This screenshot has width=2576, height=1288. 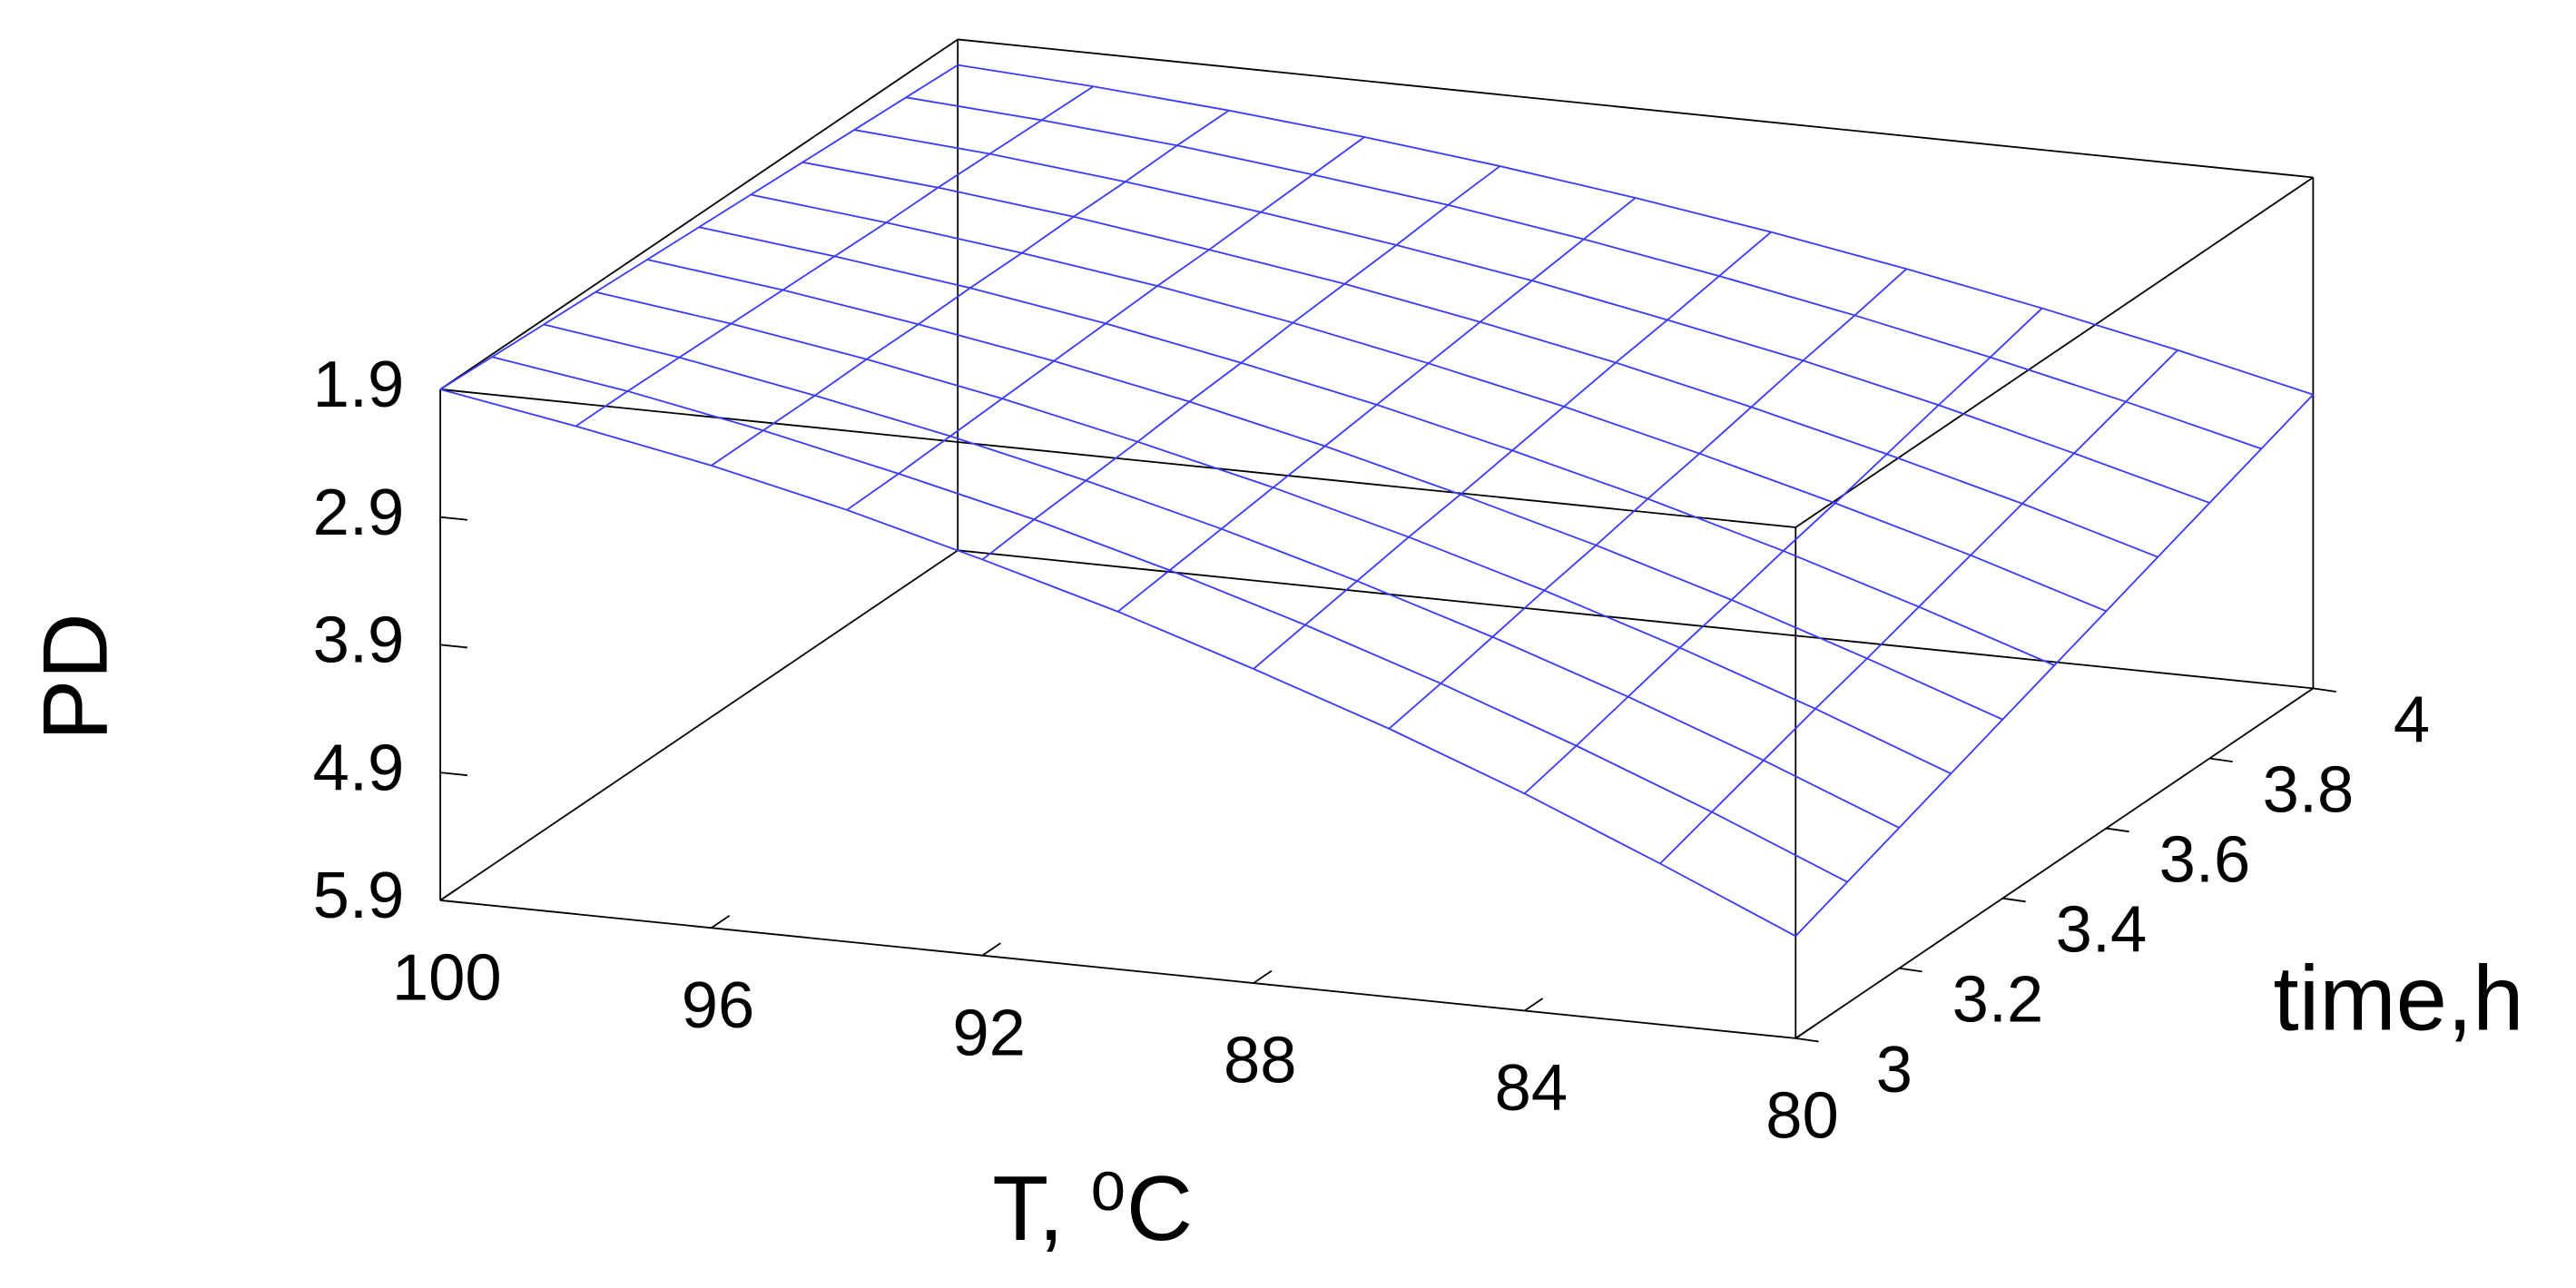 What do you see at coordinates (2412, 719) in the screenshot?
I see `y-tick-label: 4` at bounding box center [2412, 719].